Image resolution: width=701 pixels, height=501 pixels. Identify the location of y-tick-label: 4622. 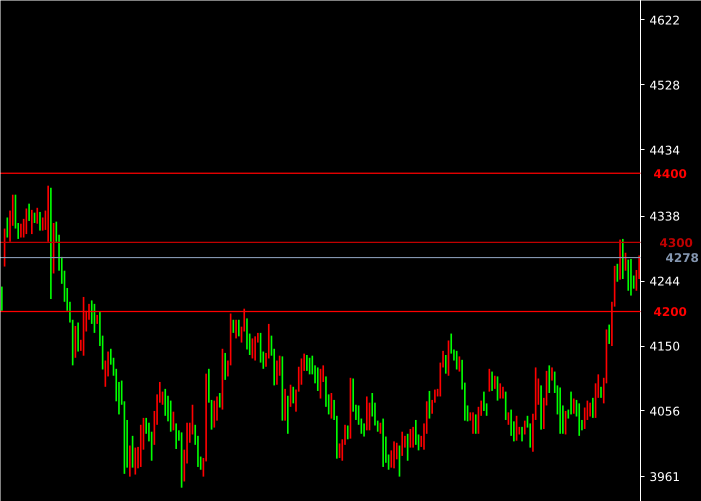
(665, 20).